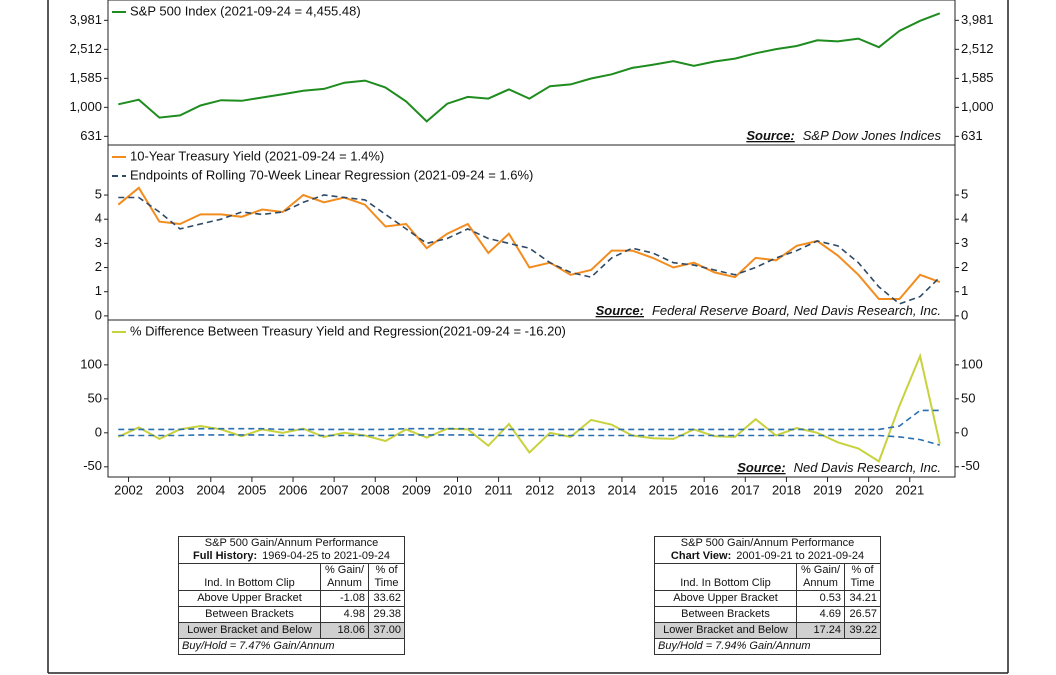  What do you see at coordinates (91, 363) in the screenshot?
I see `y-tick-label: 100` at bounding box center [91, 363].